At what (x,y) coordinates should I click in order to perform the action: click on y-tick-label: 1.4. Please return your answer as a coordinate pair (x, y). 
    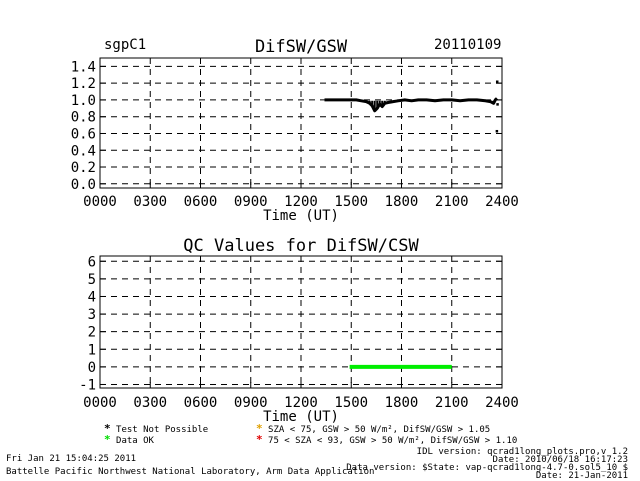
    Looking at the image, I should click on (83, 67).